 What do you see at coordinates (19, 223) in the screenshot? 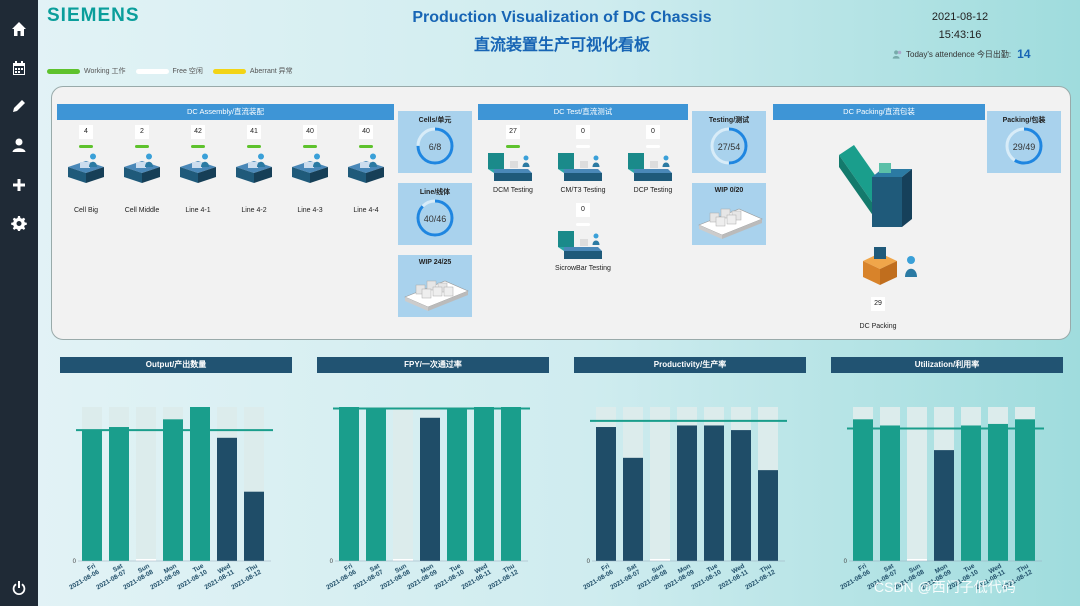
I see `gear-icon` at bounding box center [19, 223].